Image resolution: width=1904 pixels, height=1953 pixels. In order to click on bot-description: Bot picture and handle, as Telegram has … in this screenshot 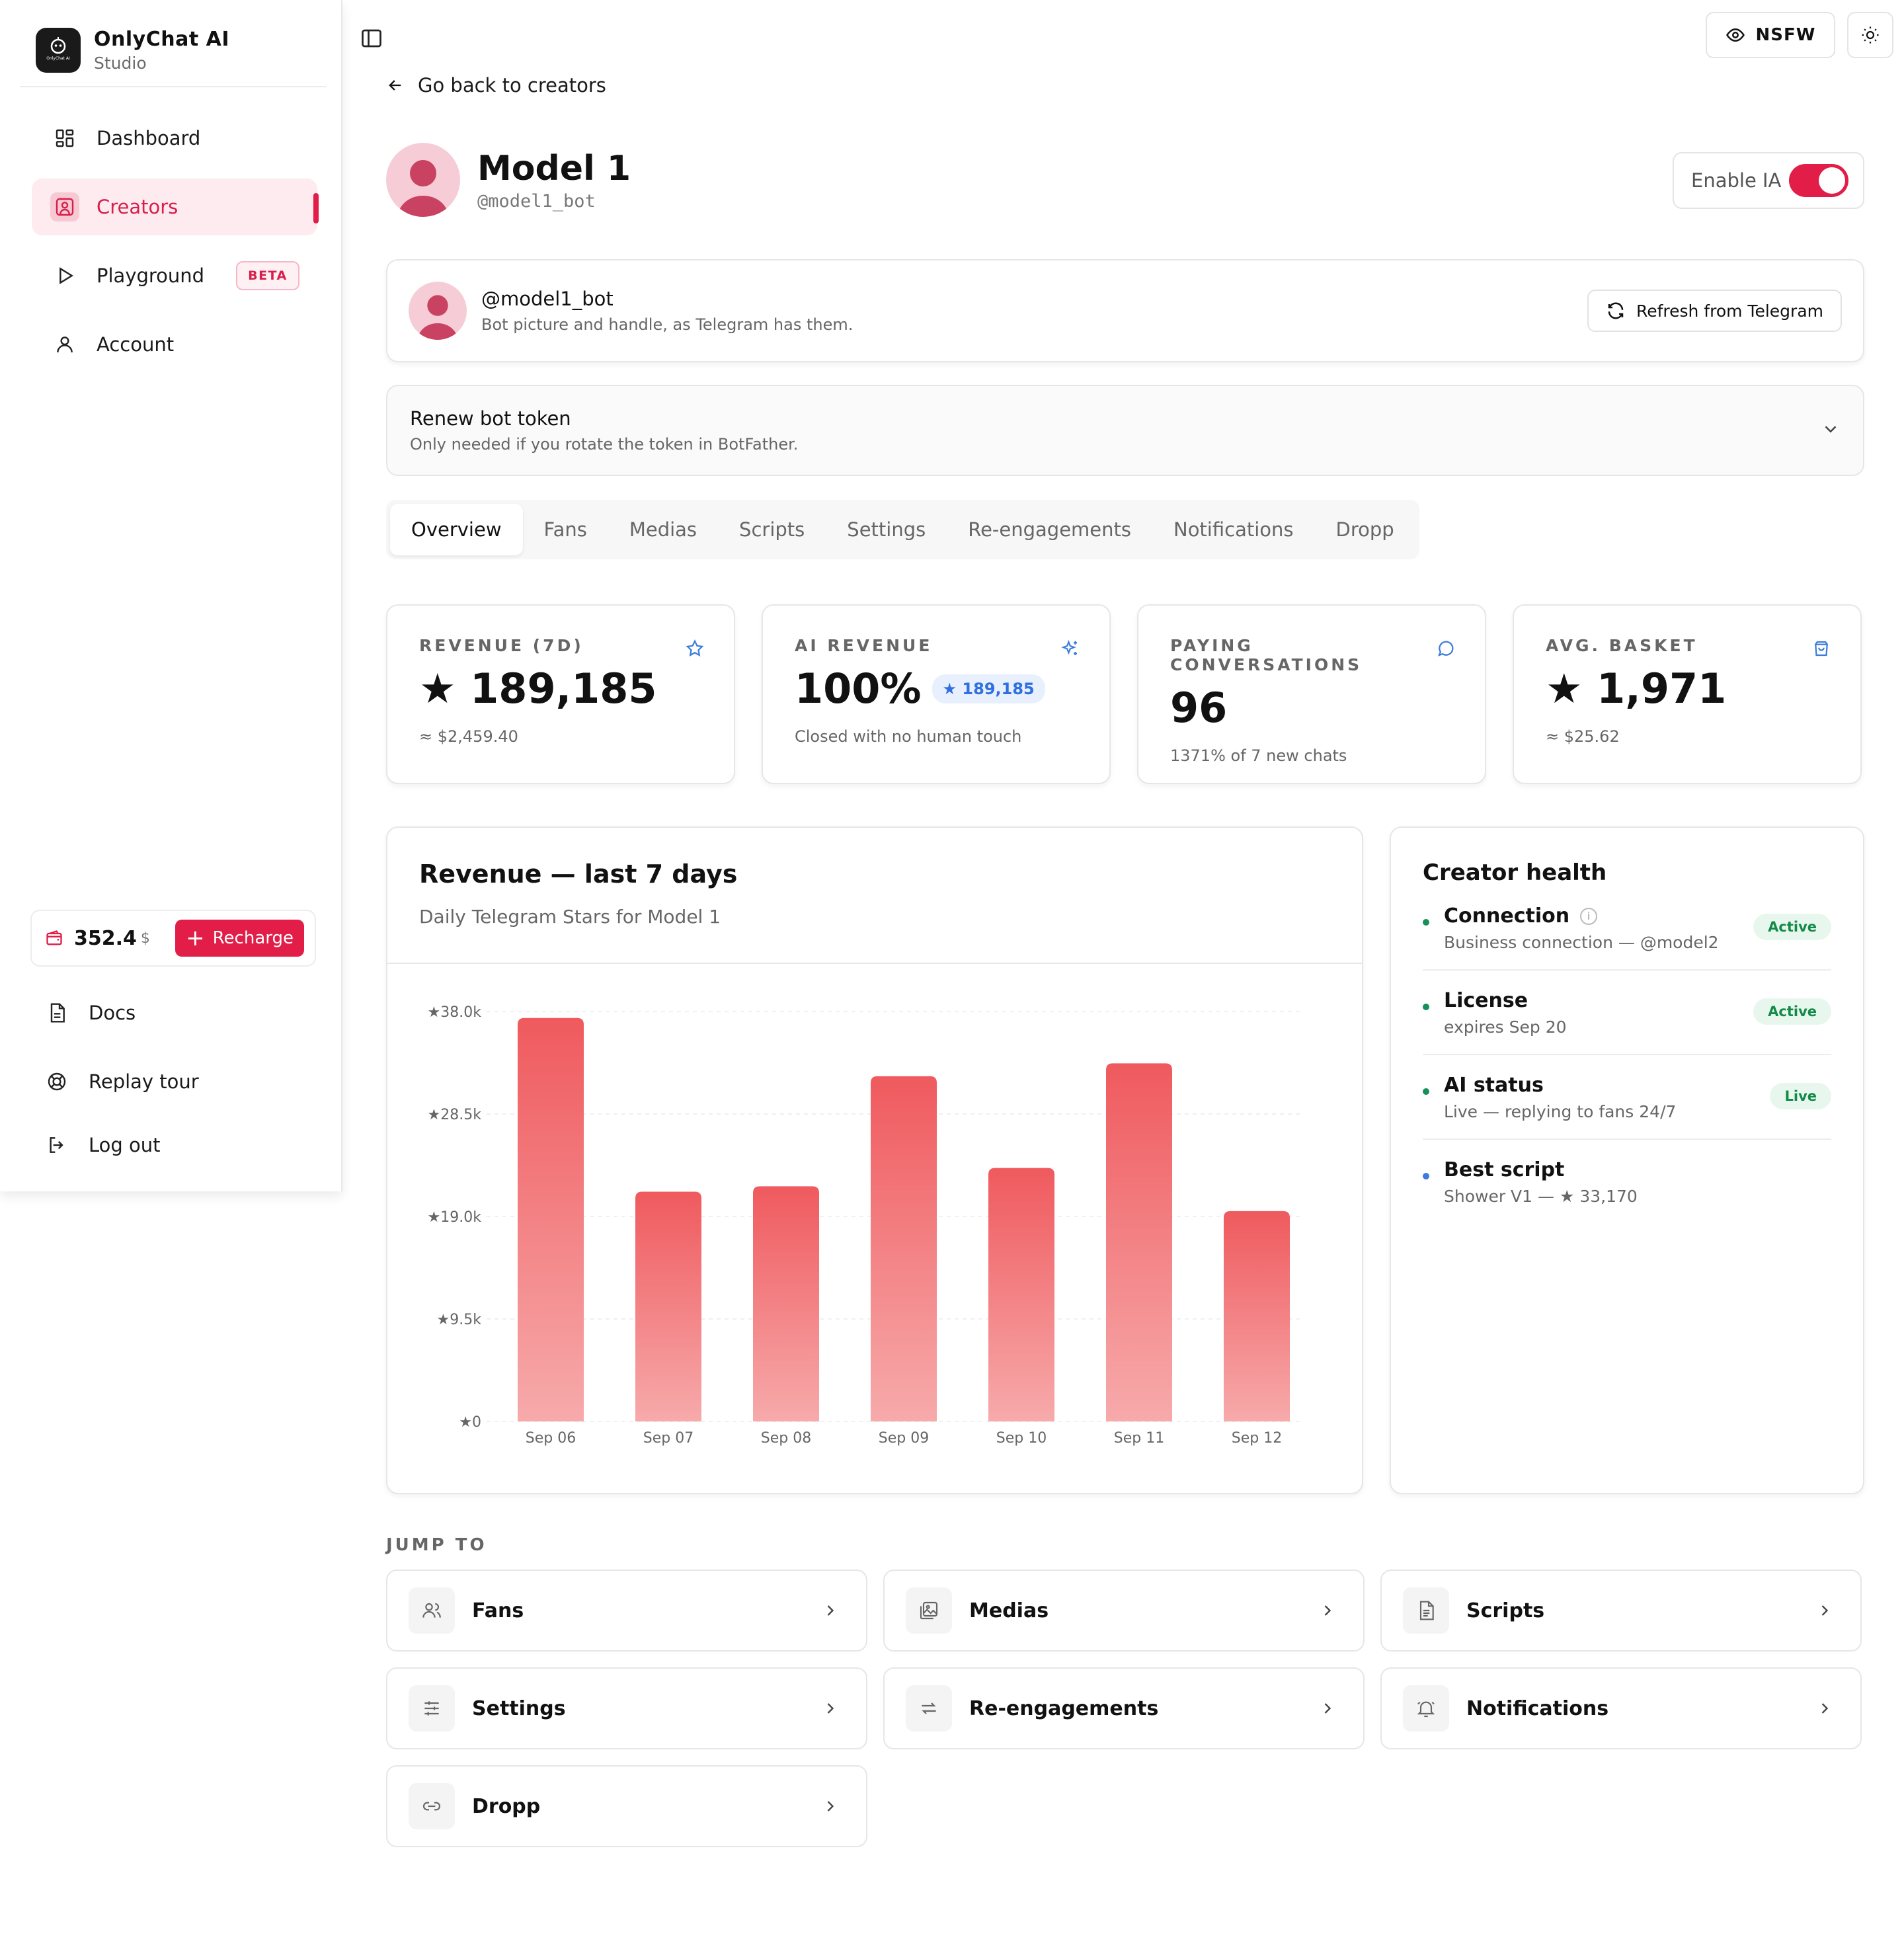, I will do `click(667, 324)`.